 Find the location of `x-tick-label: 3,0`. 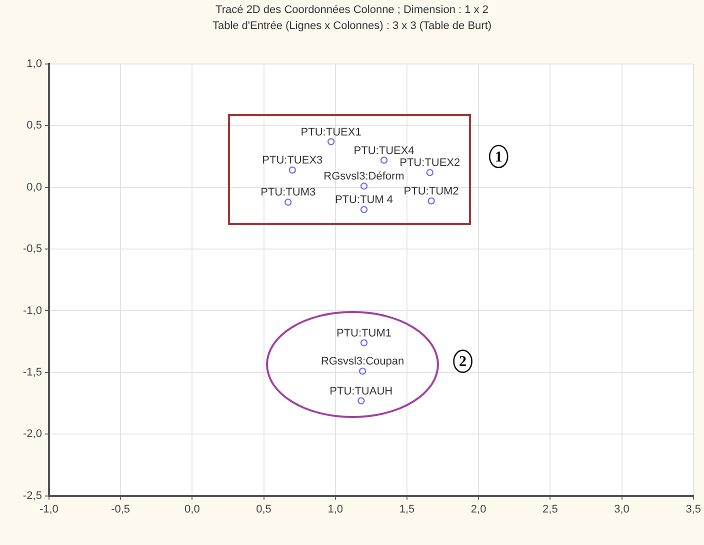

x-tick-label: 3,0 is located at coordinates (622, 509).